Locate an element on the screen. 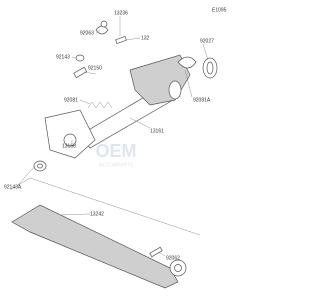 The height and width of the screenshot is (300, 320). part-label: 13168 is located at coordinates (69, 146).